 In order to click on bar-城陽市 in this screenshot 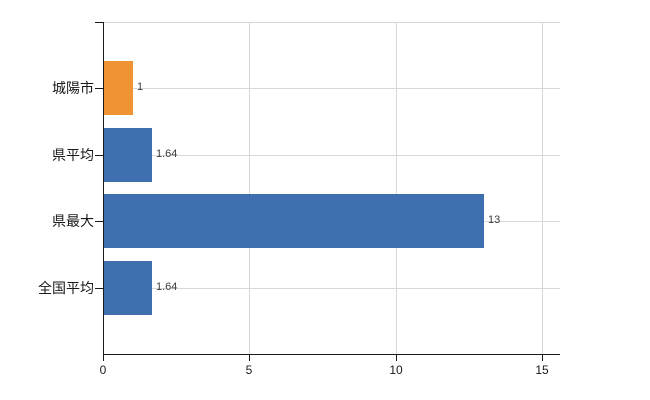, I will do `click(118, 88)`.